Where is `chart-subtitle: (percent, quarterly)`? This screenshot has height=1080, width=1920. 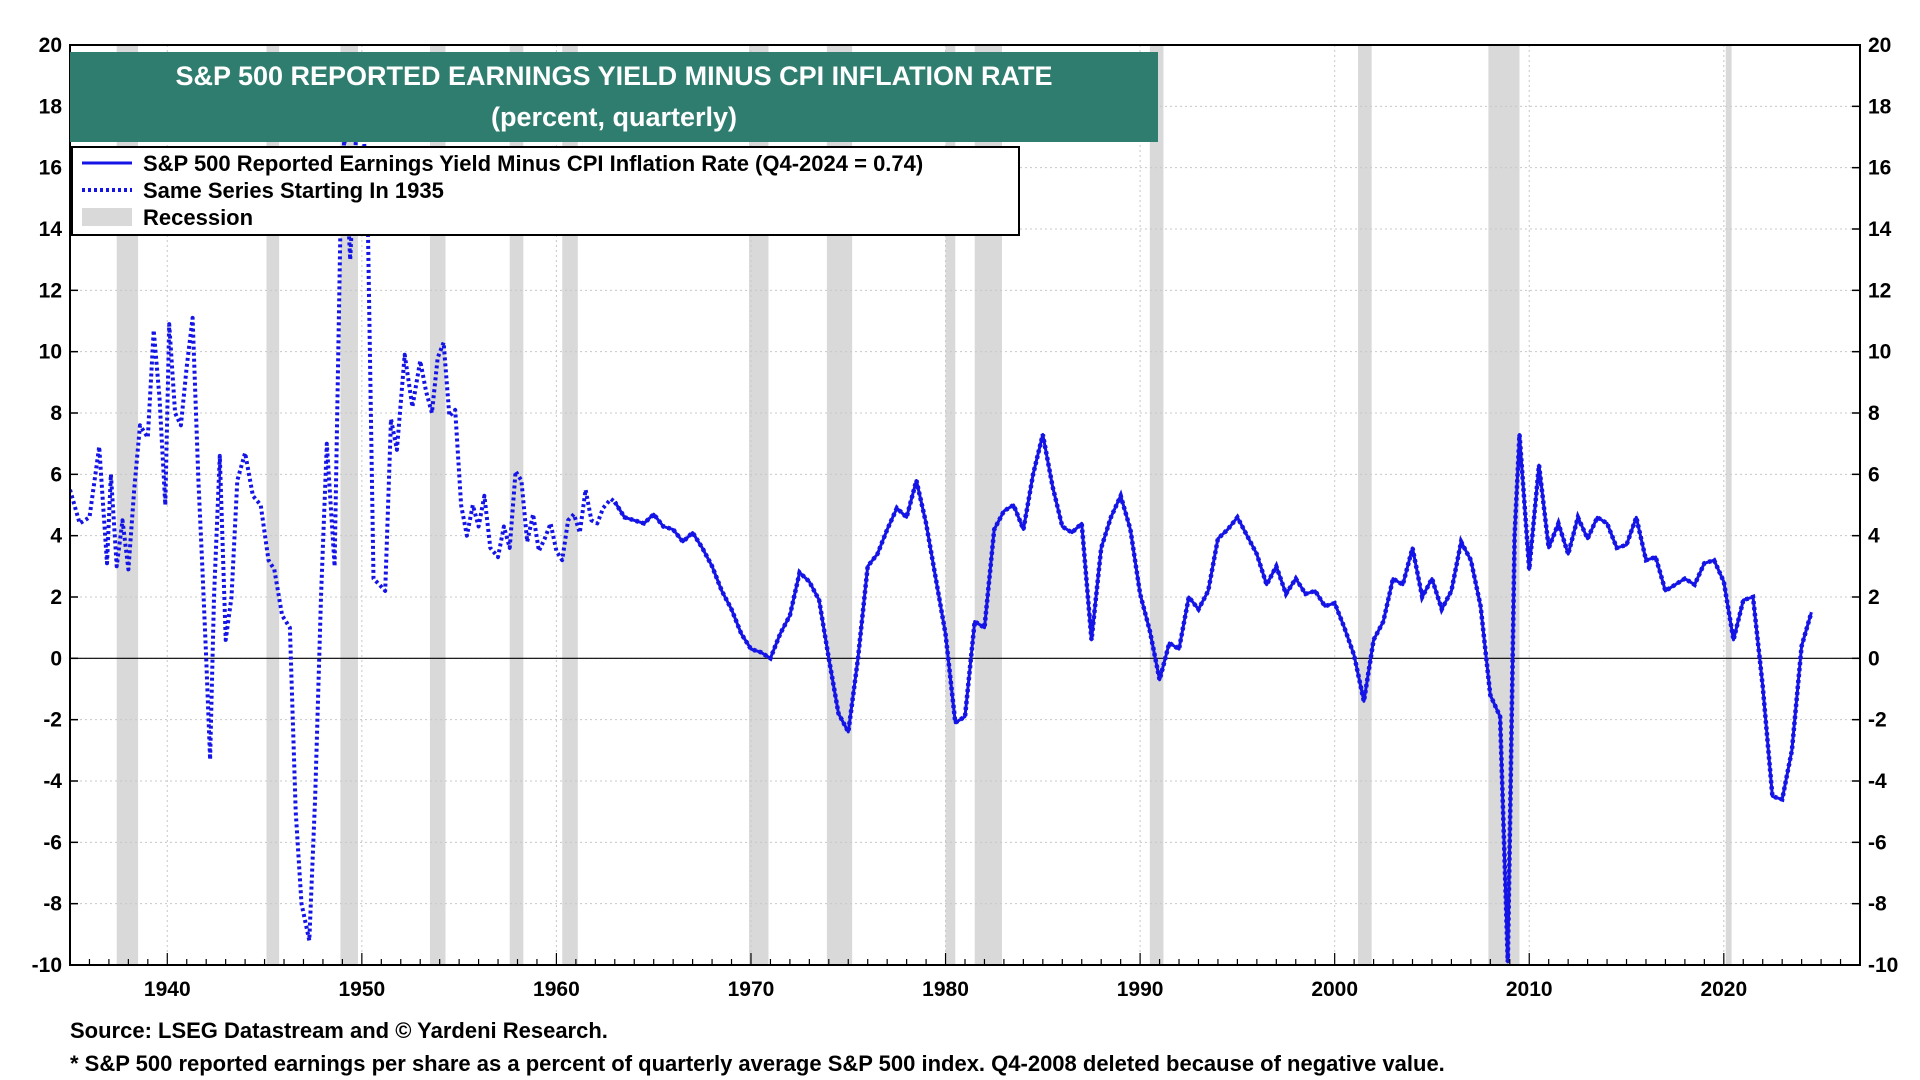 chart-subtitle: (percent, quarterly) is located at coordinates (614, 117).